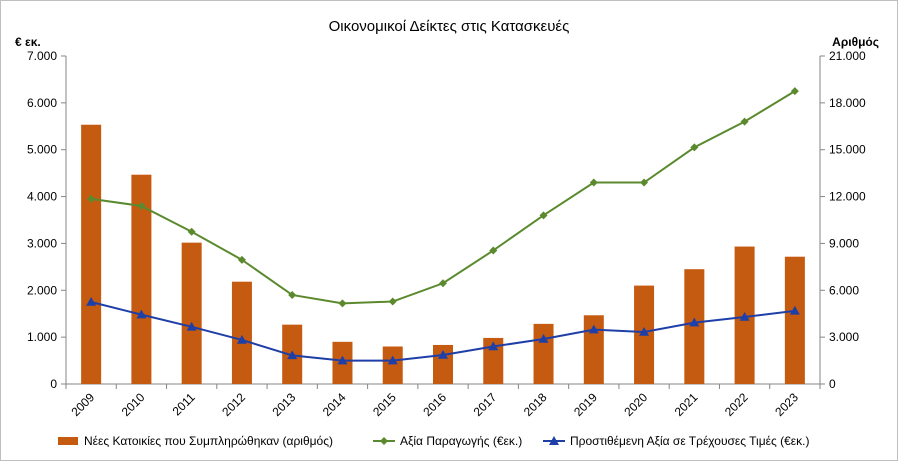 This screenshot has width=898, height=465. What do you see at coordinates (644, 331) in the screenshot?
I see `point-2-2020` at bounding box center [644, 331].